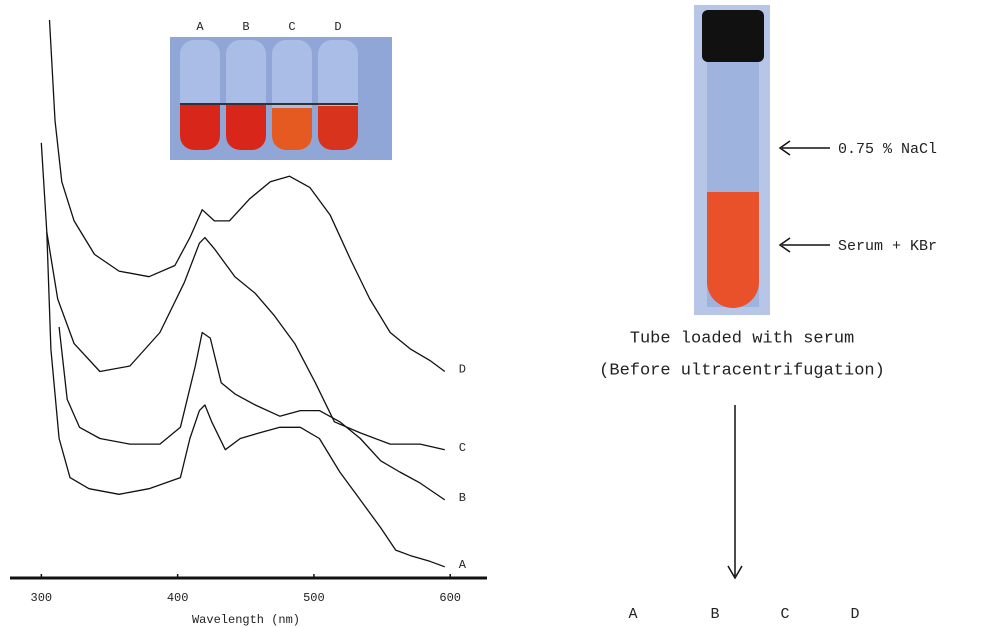  Describe the element at coordinates (462, 498) in the screenshot. I see `series-label: B` at that location.